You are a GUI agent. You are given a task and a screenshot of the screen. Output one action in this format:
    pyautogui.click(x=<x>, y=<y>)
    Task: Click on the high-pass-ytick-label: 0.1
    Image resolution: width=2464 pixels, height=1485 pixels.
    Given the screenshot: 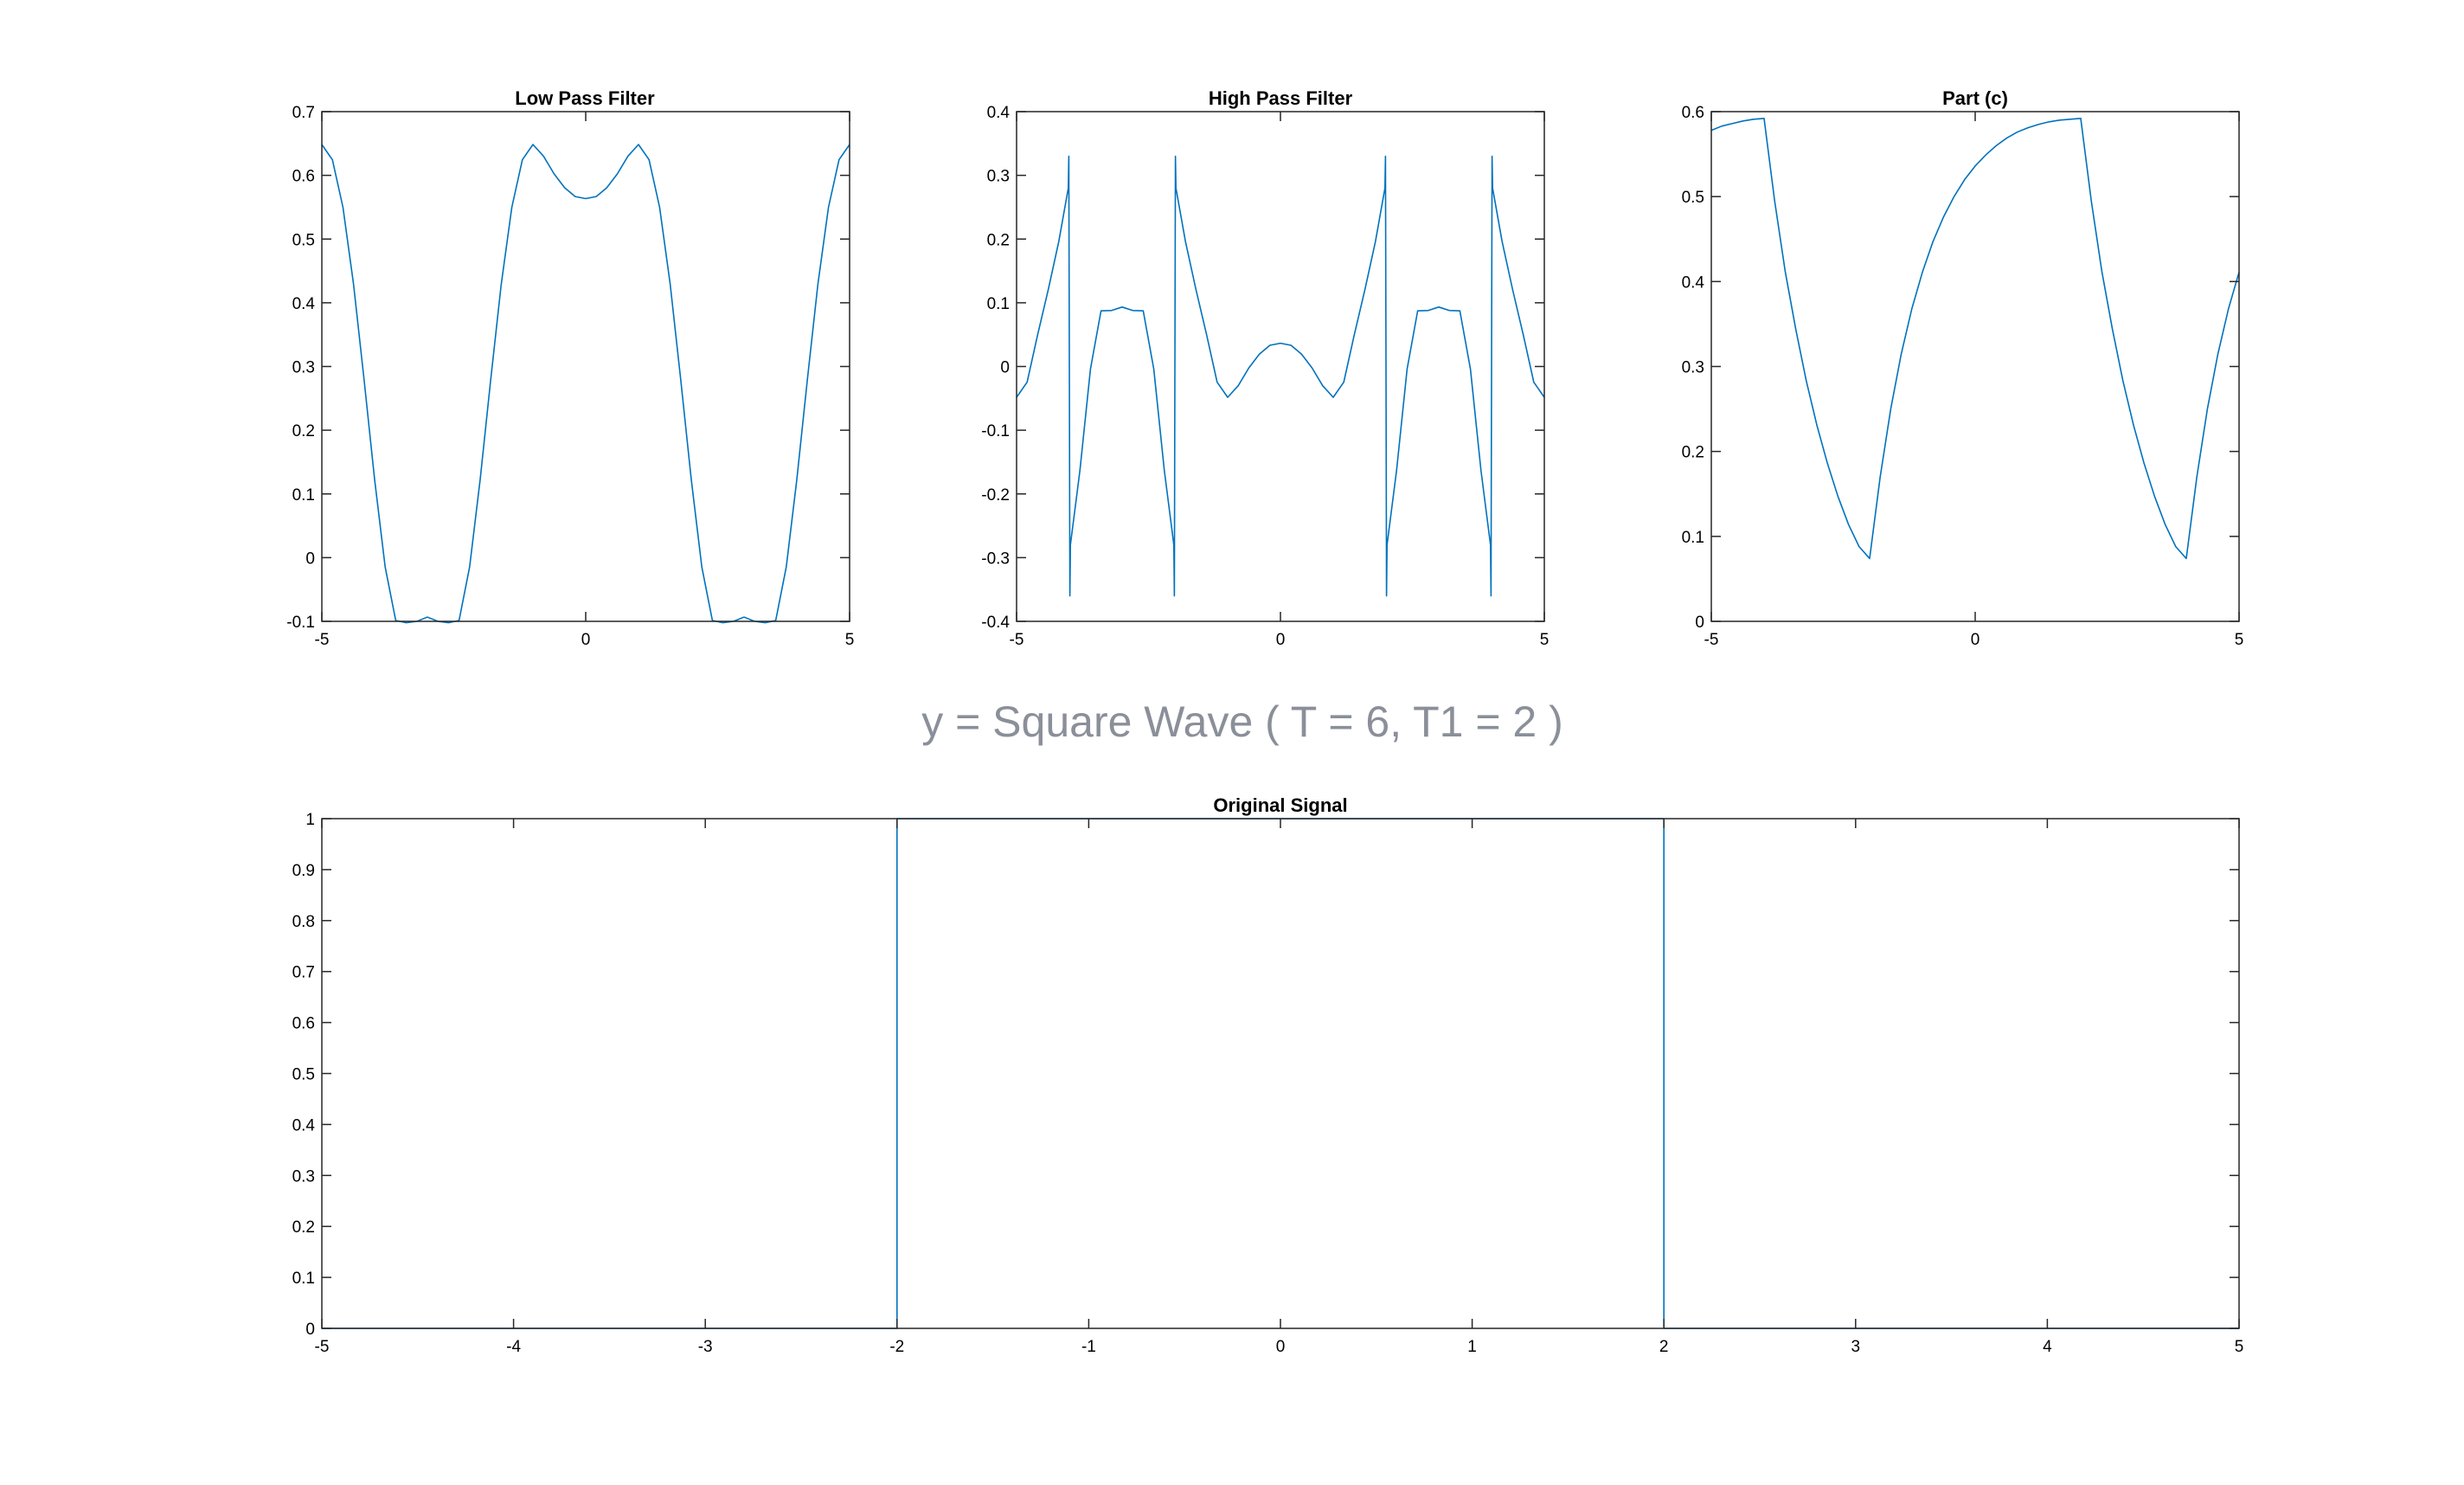 What is the action you would take?
    pyautogui.click(x=998, y=304)
    